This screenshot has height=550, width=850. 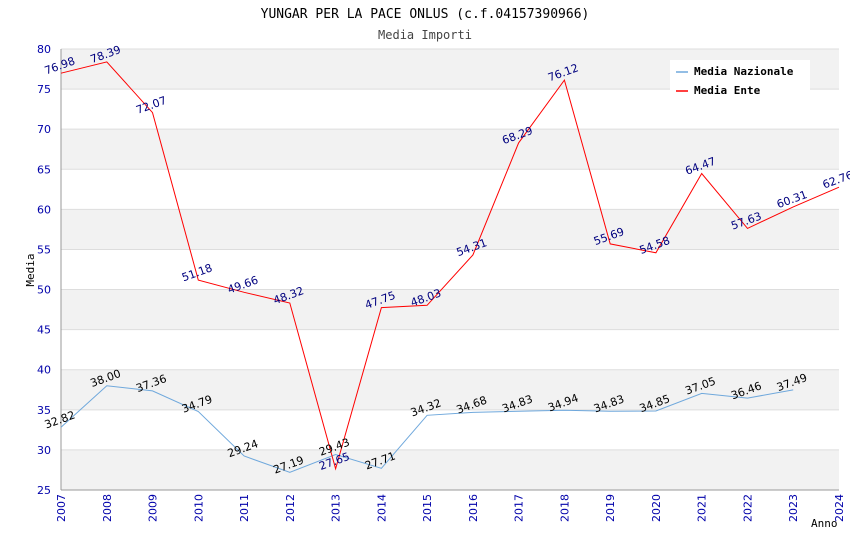 What do you see at coordinates (44, 450) in the screenshot?
I see `y-tick-label: 30` at bounding box center [44, 450].